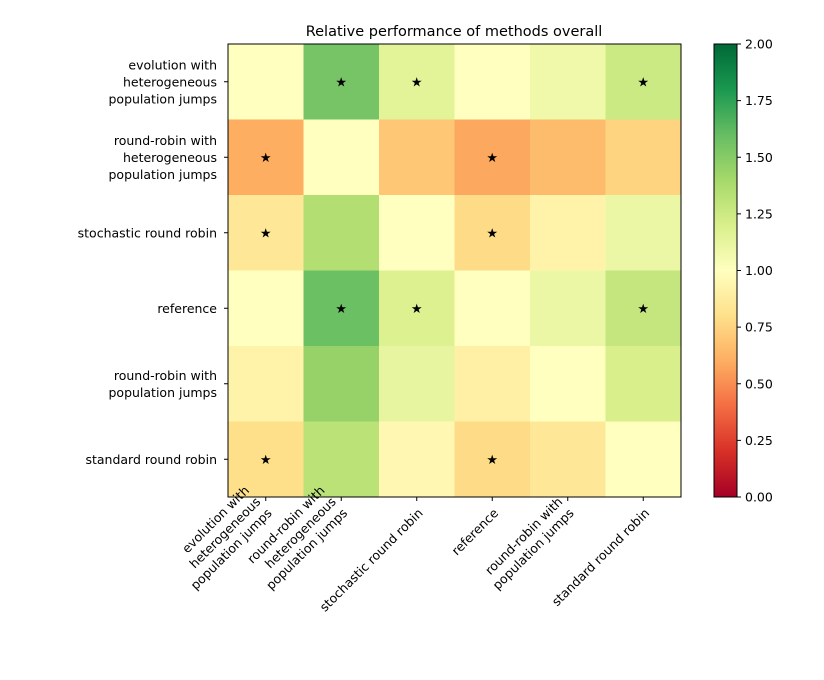 The image size is (824, 680). What do you see at coordinates (454, 32) in the screenshot?
I see `chart-title: Relative performance of methods overall` at bounding box center [454, 32].